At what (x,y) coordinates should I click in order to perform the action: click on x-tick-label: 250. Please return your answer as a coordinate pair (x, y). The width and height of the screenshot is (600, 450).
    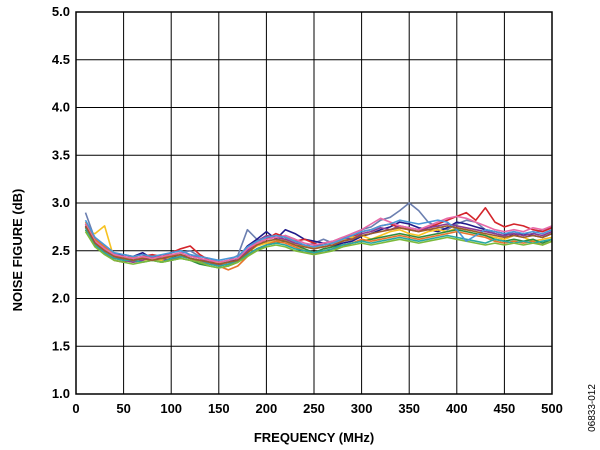
    Looking at the image, I should click on (314, 408).